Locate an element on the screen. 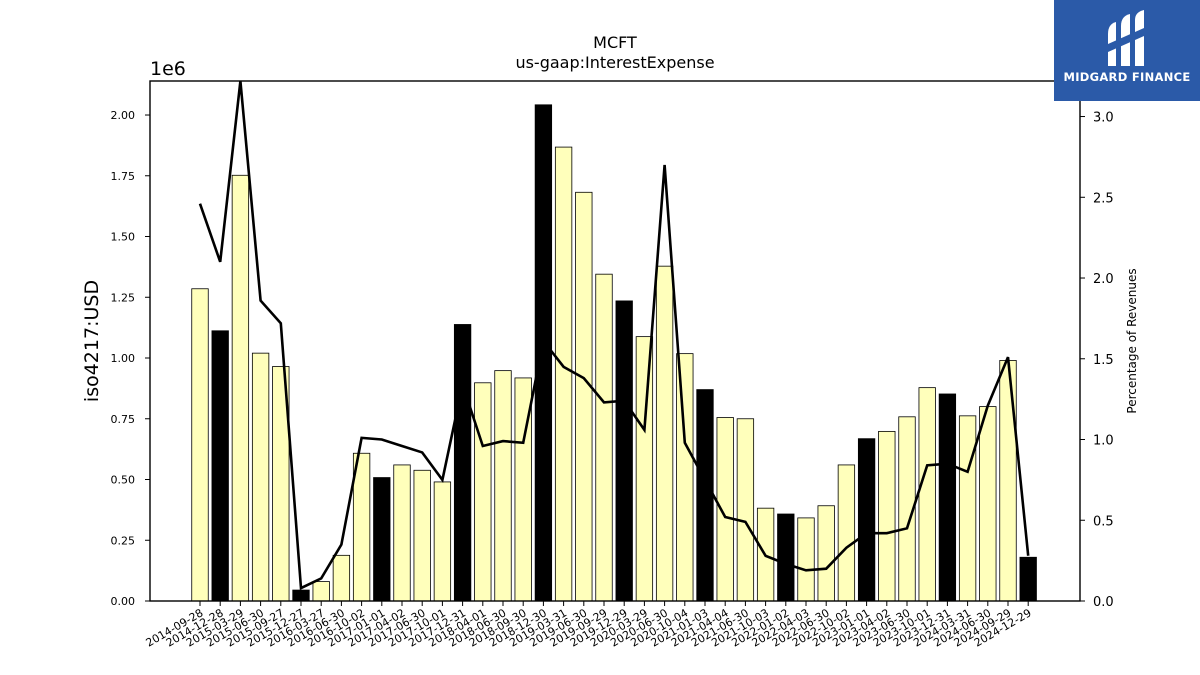 Image resolution: width=1200 pixels, height=675 pixels. y-right-tick-label: 0.0 is located at coordinates (1103, 602).